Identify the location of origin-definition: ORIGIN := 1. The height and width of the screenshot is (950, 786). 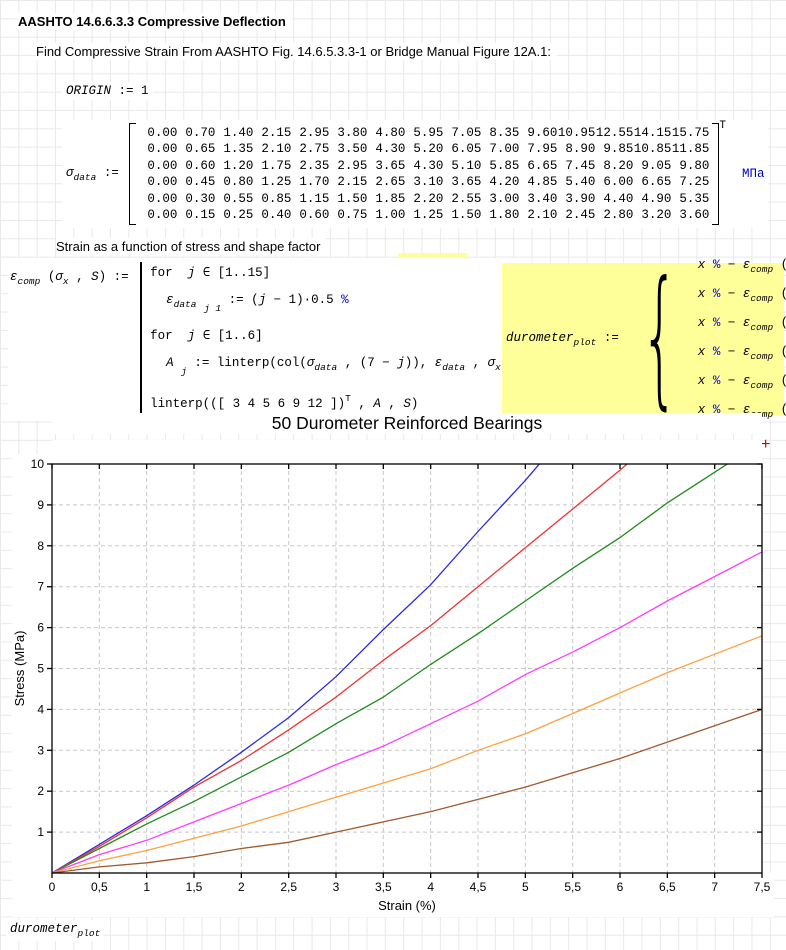
(107, 91).